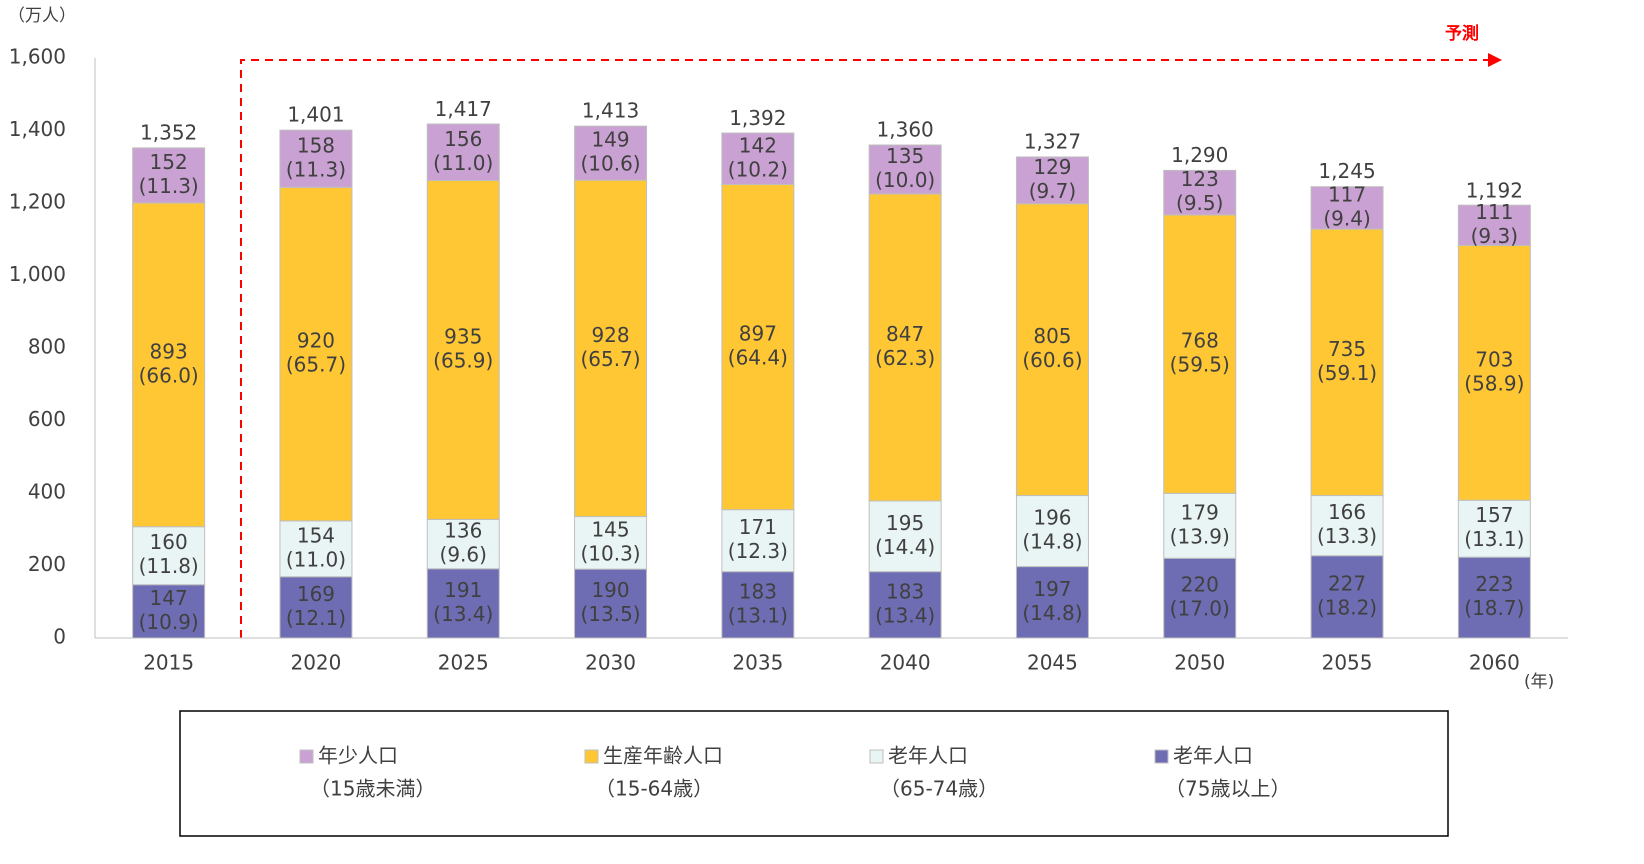  I want to click on share-label: (18.7), so click(1494, 608).